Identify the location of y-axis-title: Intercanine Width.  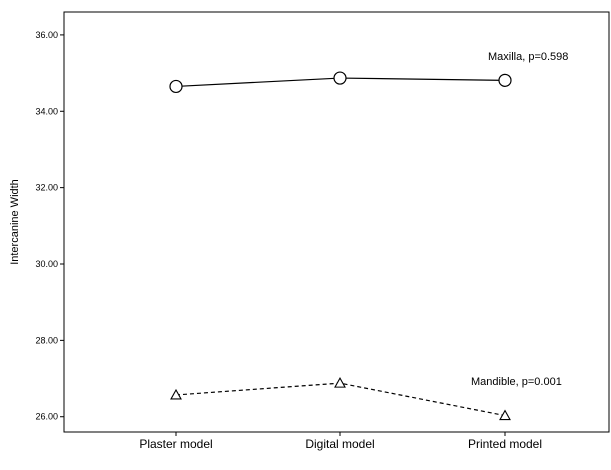
(15, 222).